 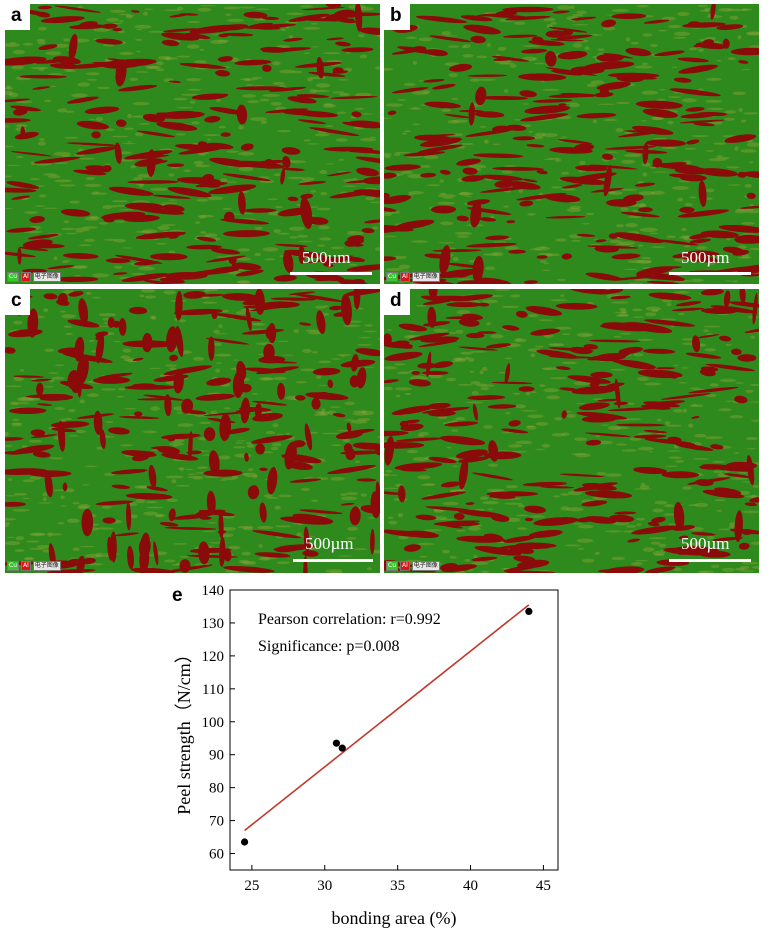 I want to click on y-tick-label: 70, so click(x=216, y=822).